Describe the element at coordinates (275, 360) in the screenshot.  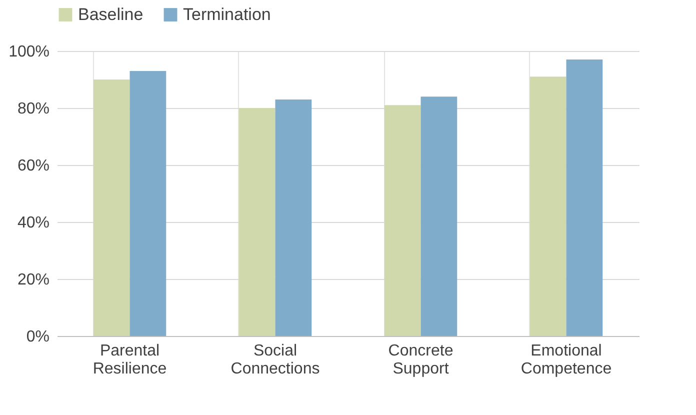
I see `x-tick-label: Social Connections` at that location.